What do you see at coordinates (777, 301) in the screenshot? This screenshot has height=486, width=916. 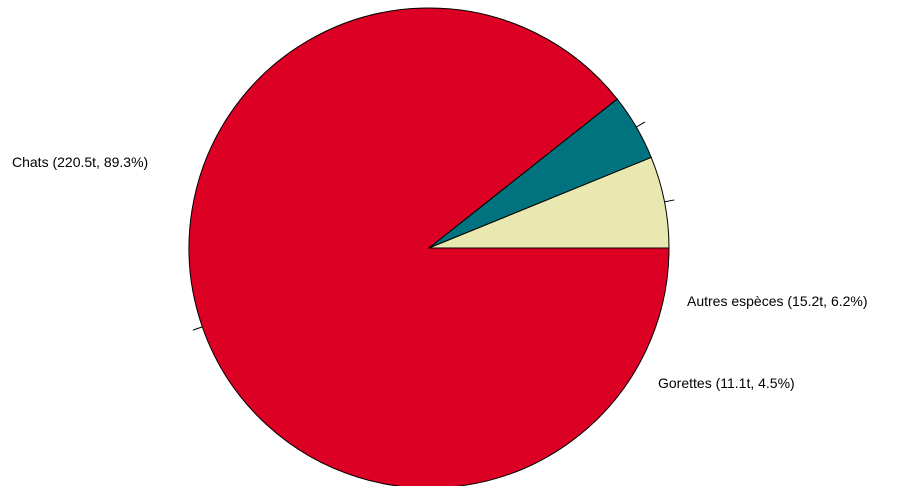 I see `slice-label-autres-especes: Autres espèces (15.2t, 6.2%)` at bounding box center [777, 301].